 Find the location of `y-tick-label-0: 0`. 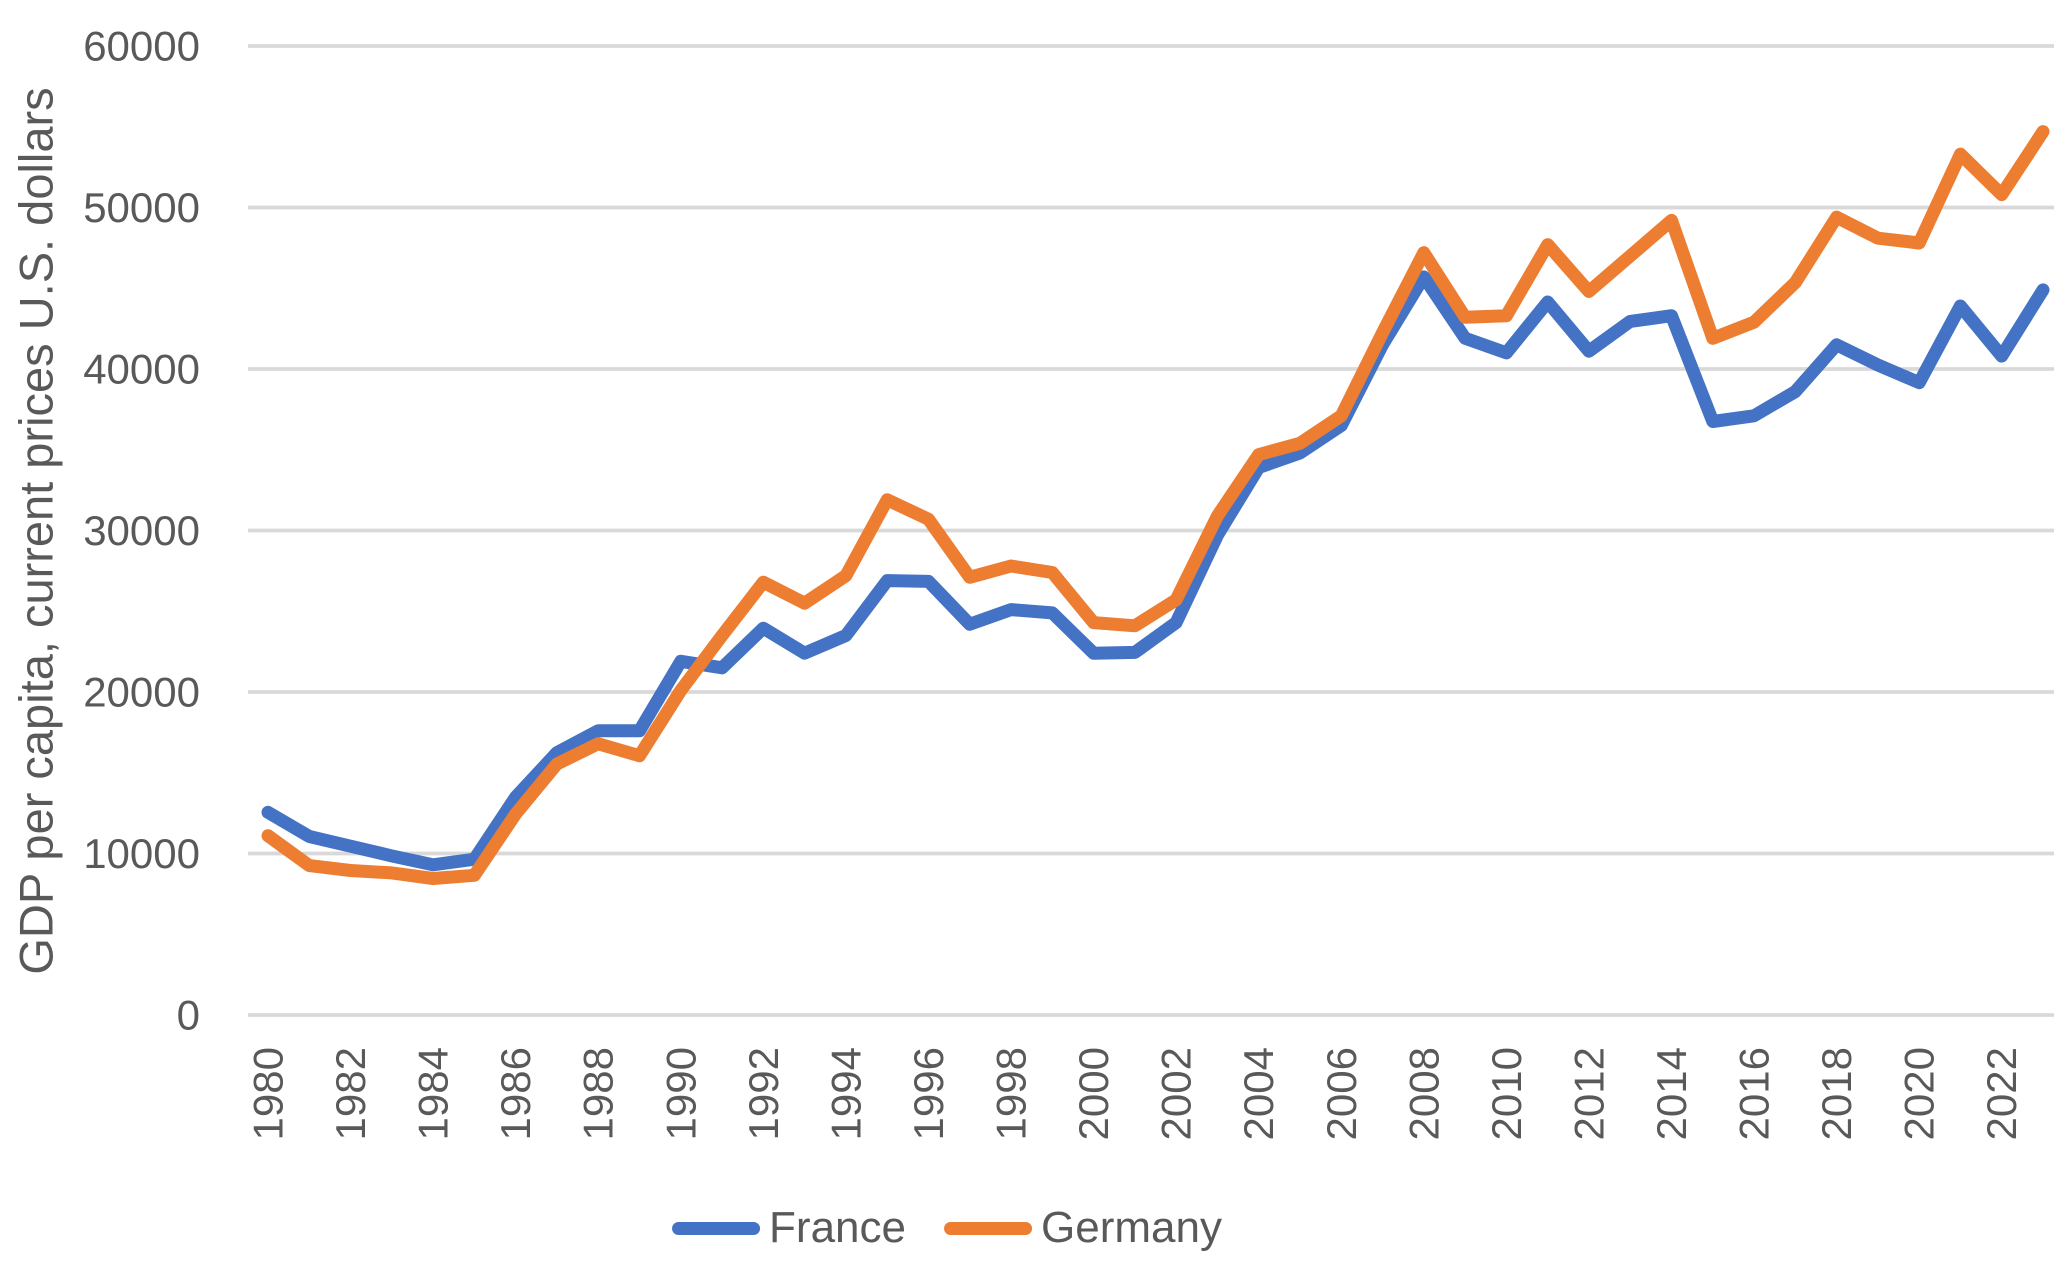

y-tick-label-0: 0 is located at coordinates (188, 1015).